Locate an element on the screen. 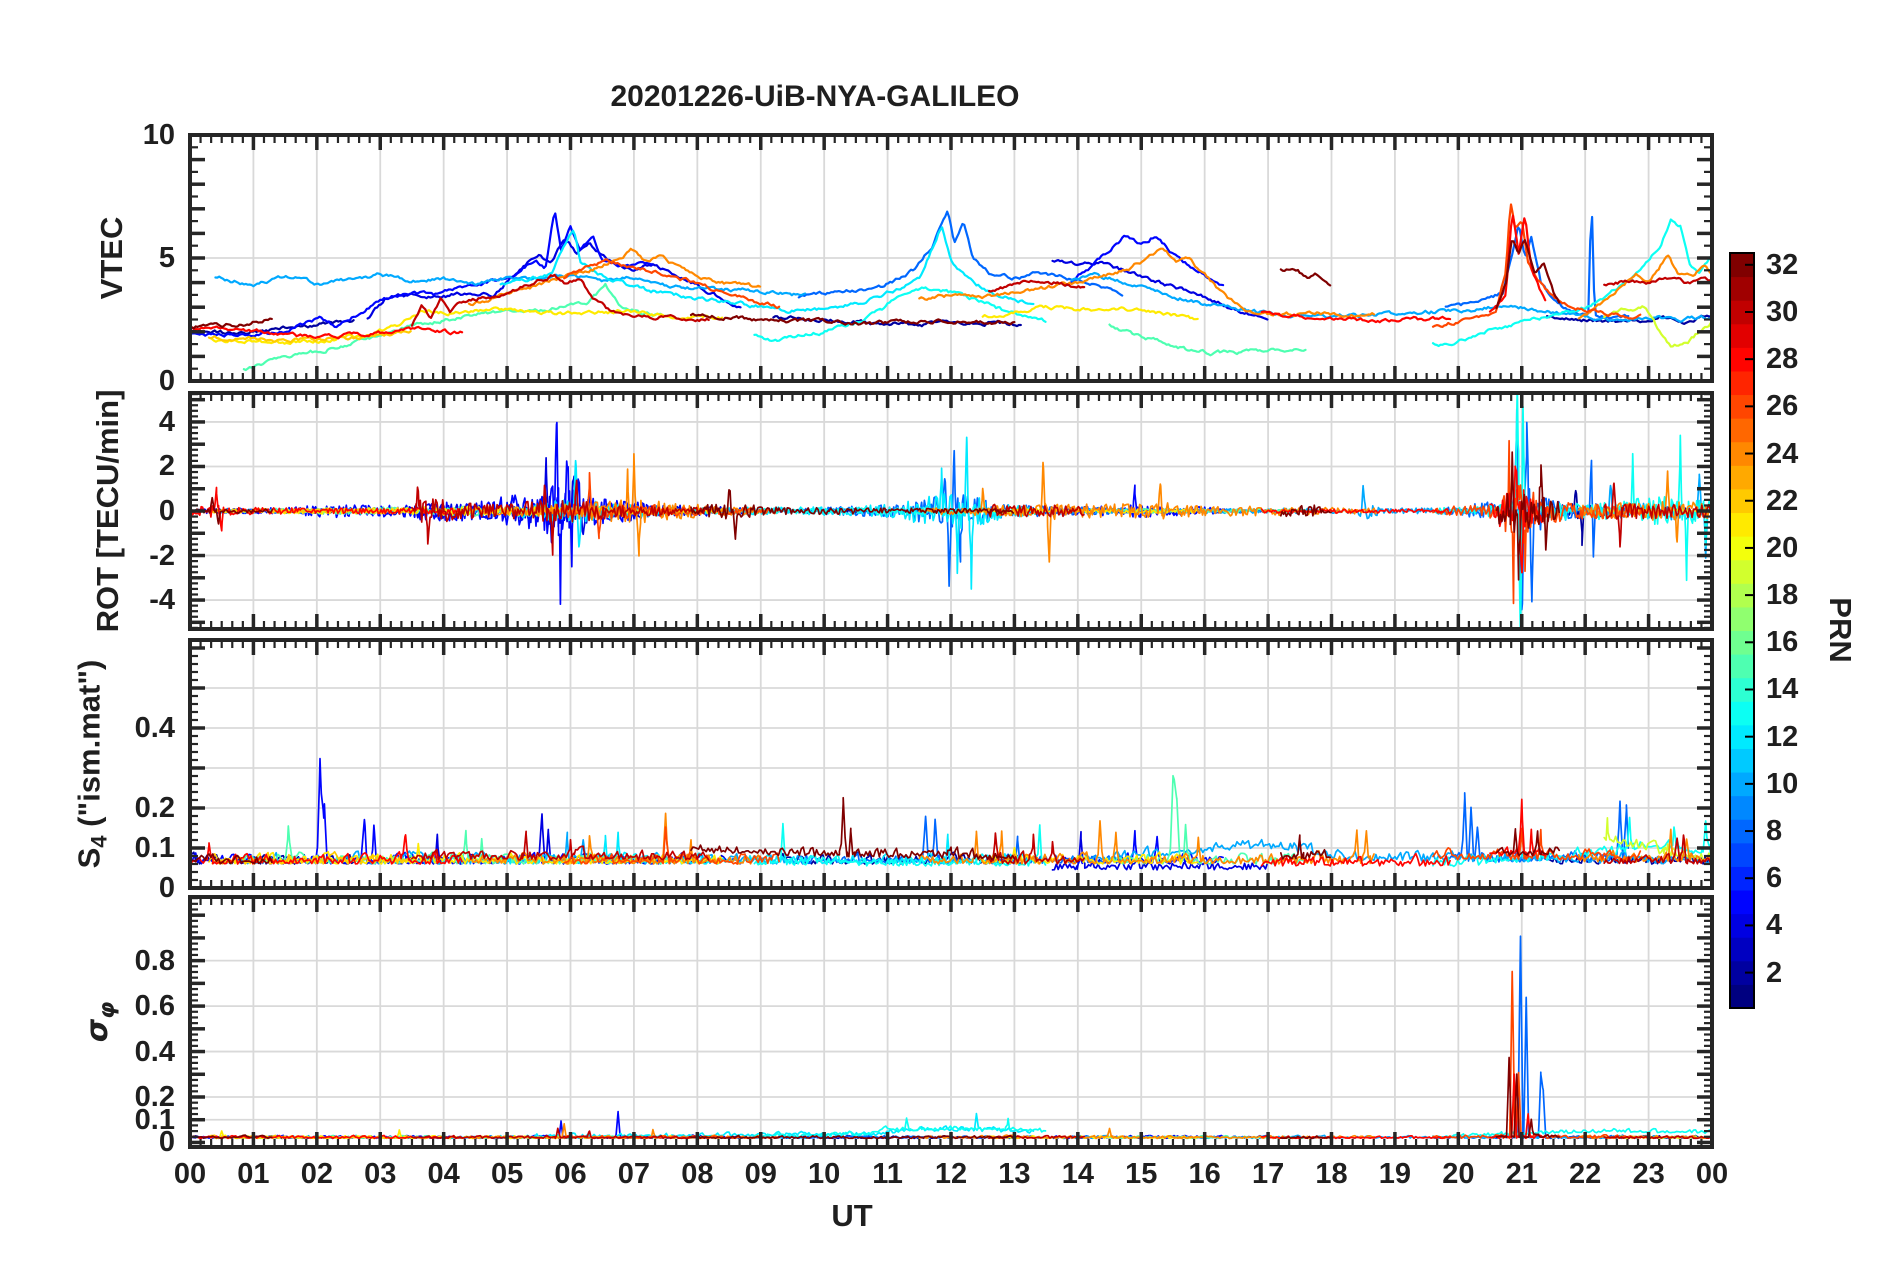 This screenshot has height=1272, width=1902. panel-rot-series is located at coordinates (951, 511).